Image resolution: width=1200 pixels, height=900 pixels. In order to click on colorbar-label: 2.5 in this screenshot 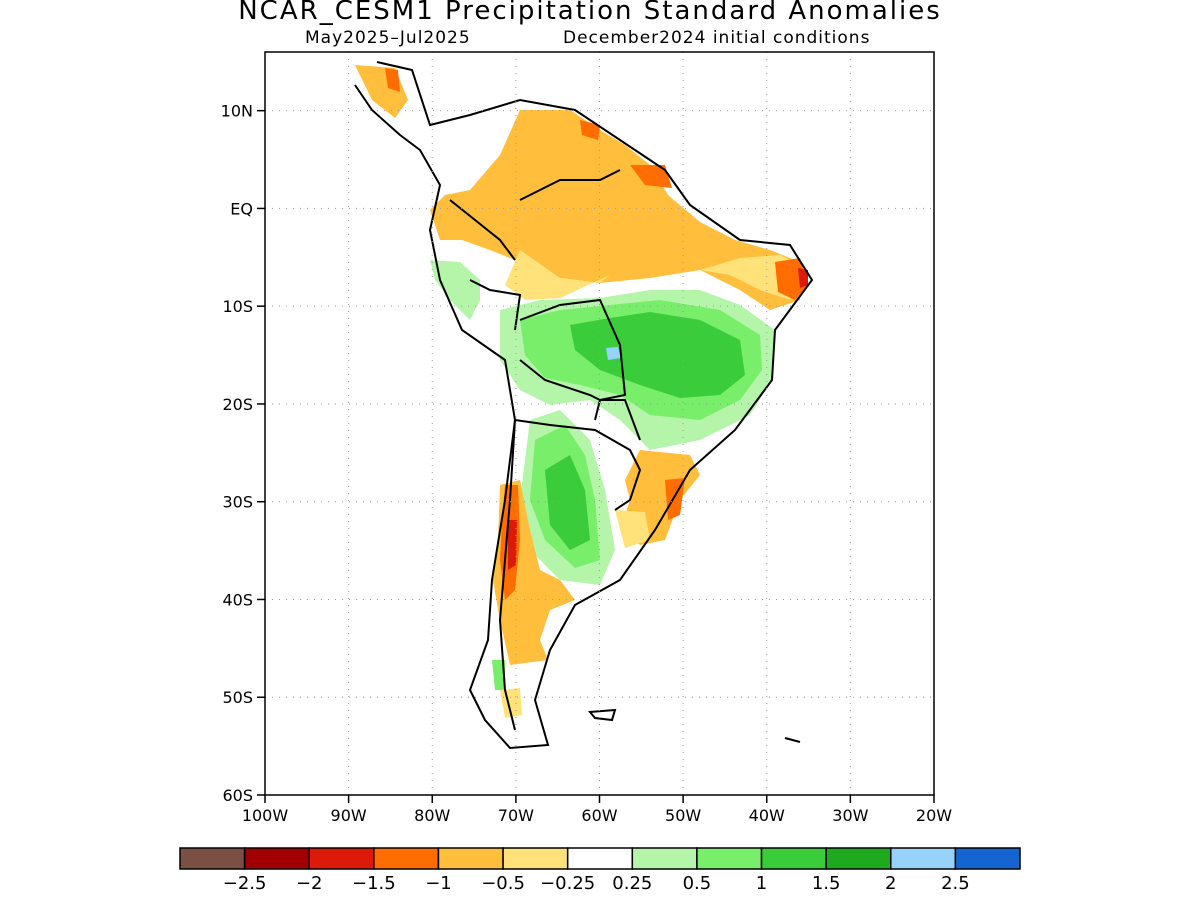, I will do `click(955, 883)`.